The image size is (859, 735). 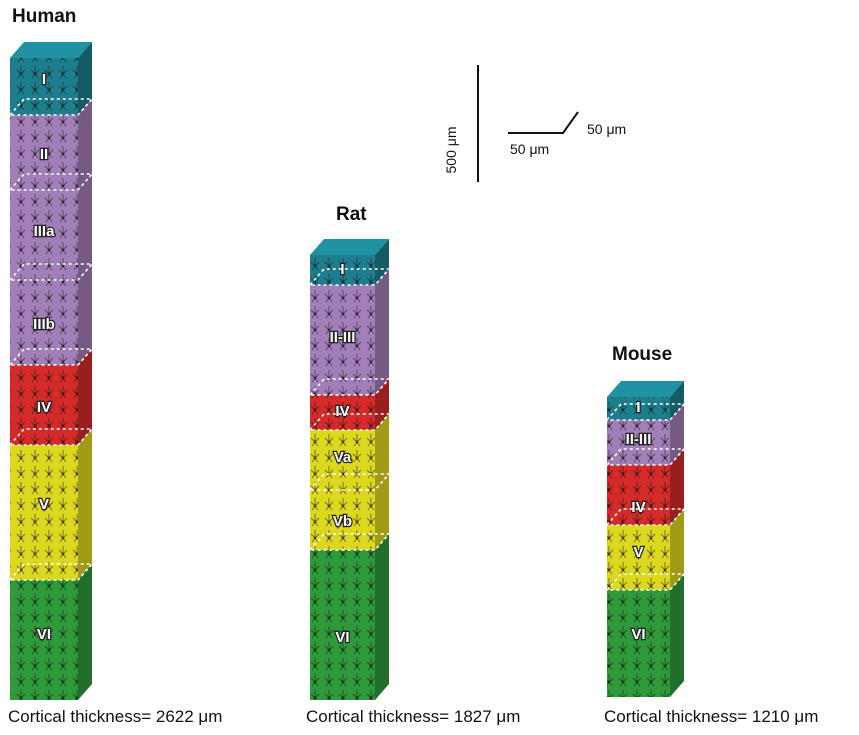 I want to click on scale-bar-horizontal, so click(x=543, y=122).